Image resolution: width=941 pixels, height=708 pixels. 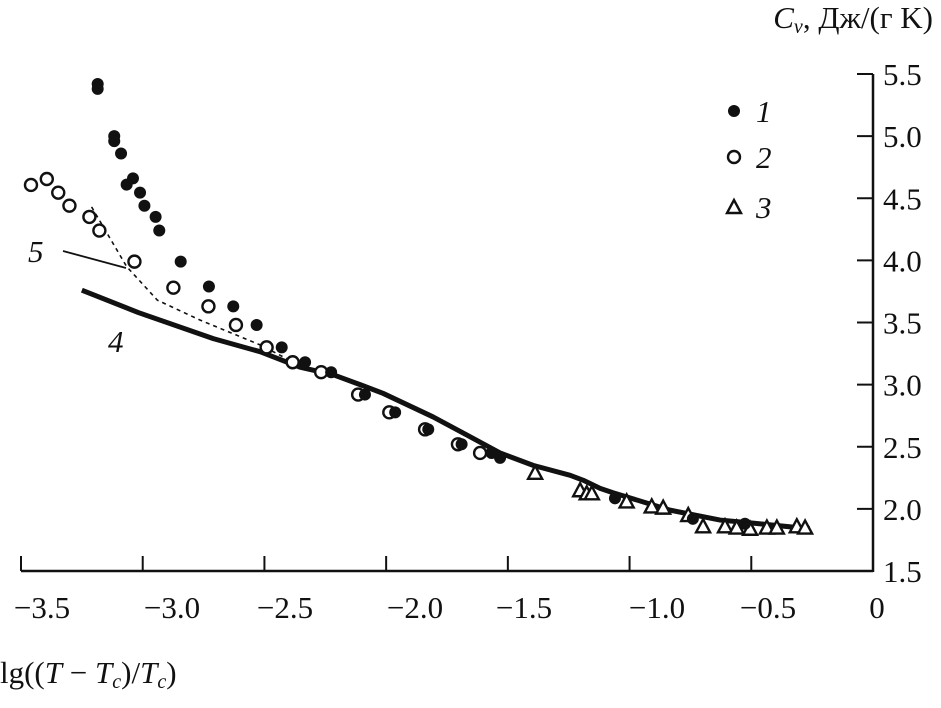 What do you see at coordinates (902, 74) in the screenshot?
I see `y-tick-label: 5.5` at bounding box center [902, 74].